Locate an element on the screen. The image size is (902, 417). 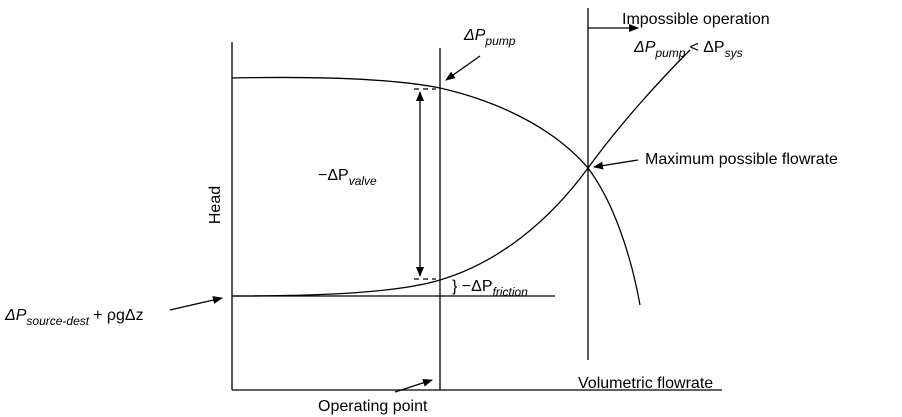
label-sub: source-dest is located at coordinates (57, 321).